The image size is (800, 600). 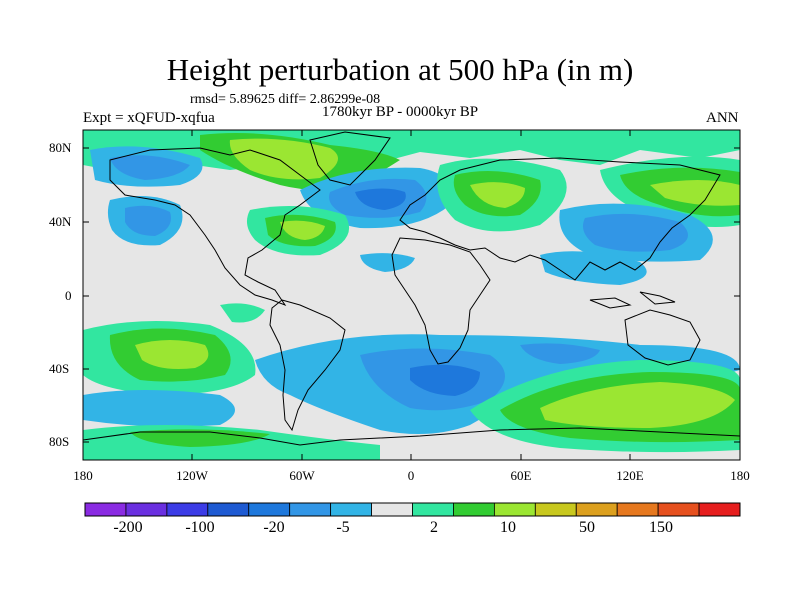 I want to click on lat-label: 80S, so click(x=59, y=441).